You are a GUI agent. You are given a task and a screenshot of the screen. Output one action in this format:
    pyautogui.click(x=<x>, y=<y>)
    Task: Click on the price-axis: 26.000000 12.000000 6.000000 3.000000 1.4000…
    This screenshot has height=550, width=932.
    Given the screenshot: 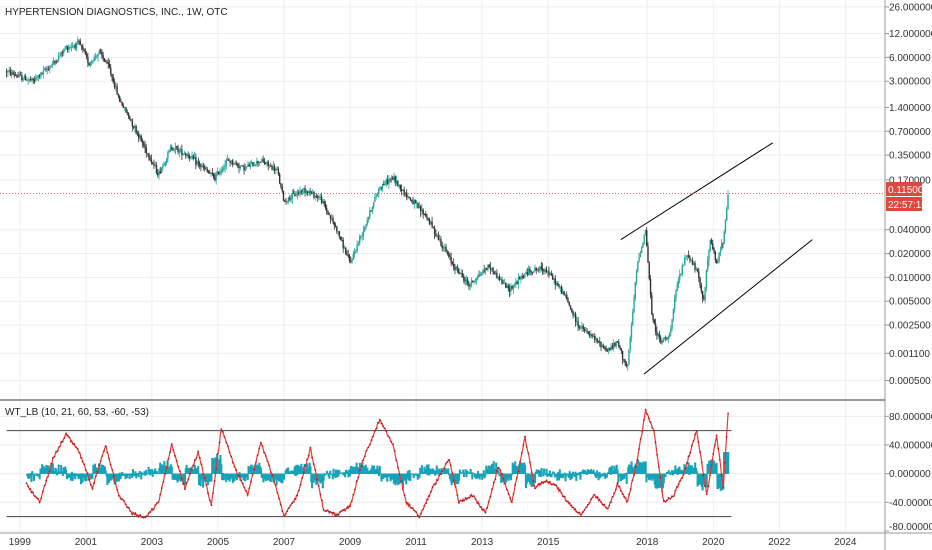 What is the action you would take?
    pyautogui.click(x=908, y=194)
    